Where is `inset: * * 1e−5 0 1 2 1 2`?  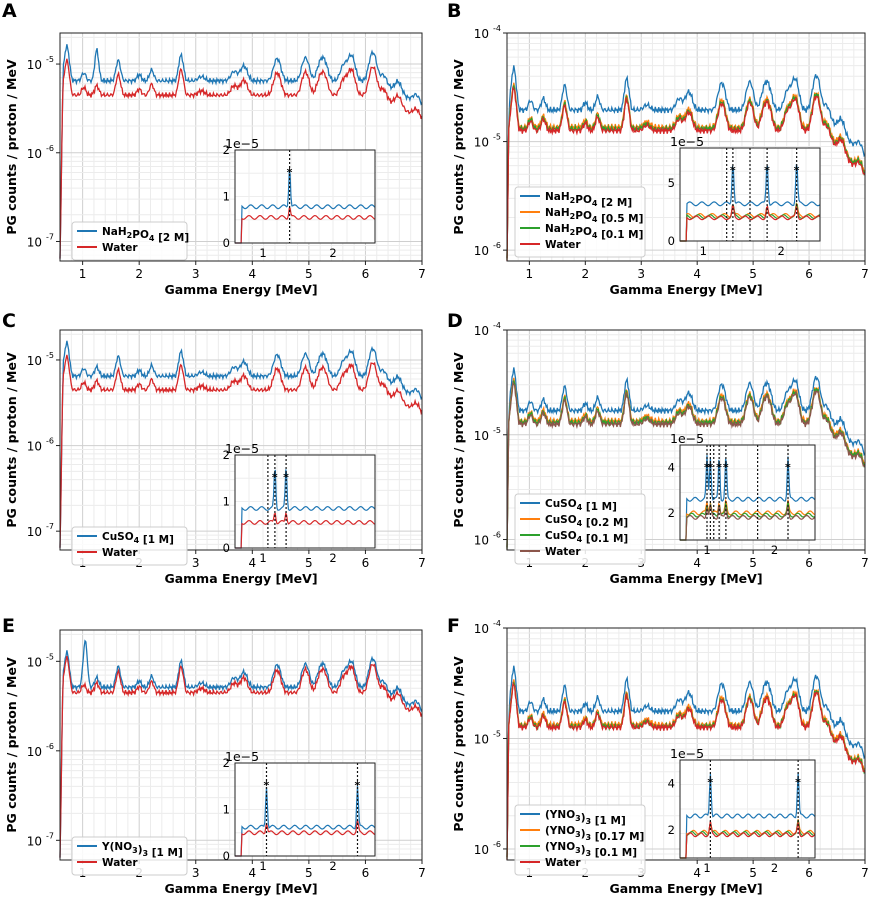 inset: * * 1e−5 0 1 2 1 2 is located at coordinates (299, 503).